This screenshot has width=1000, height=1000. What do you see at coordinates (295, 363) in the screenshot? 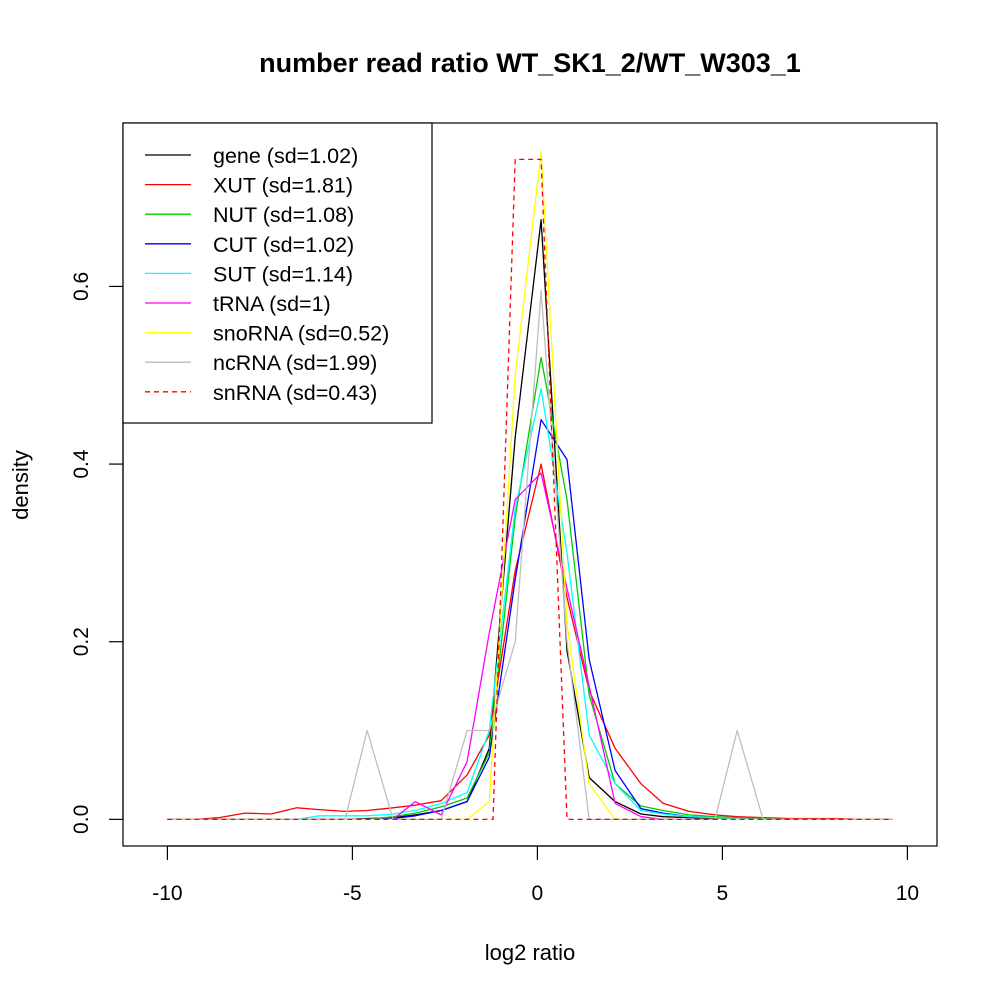
I see `legend-label: ncRNA (sd=1.99)` at bounding box center [295, 363].